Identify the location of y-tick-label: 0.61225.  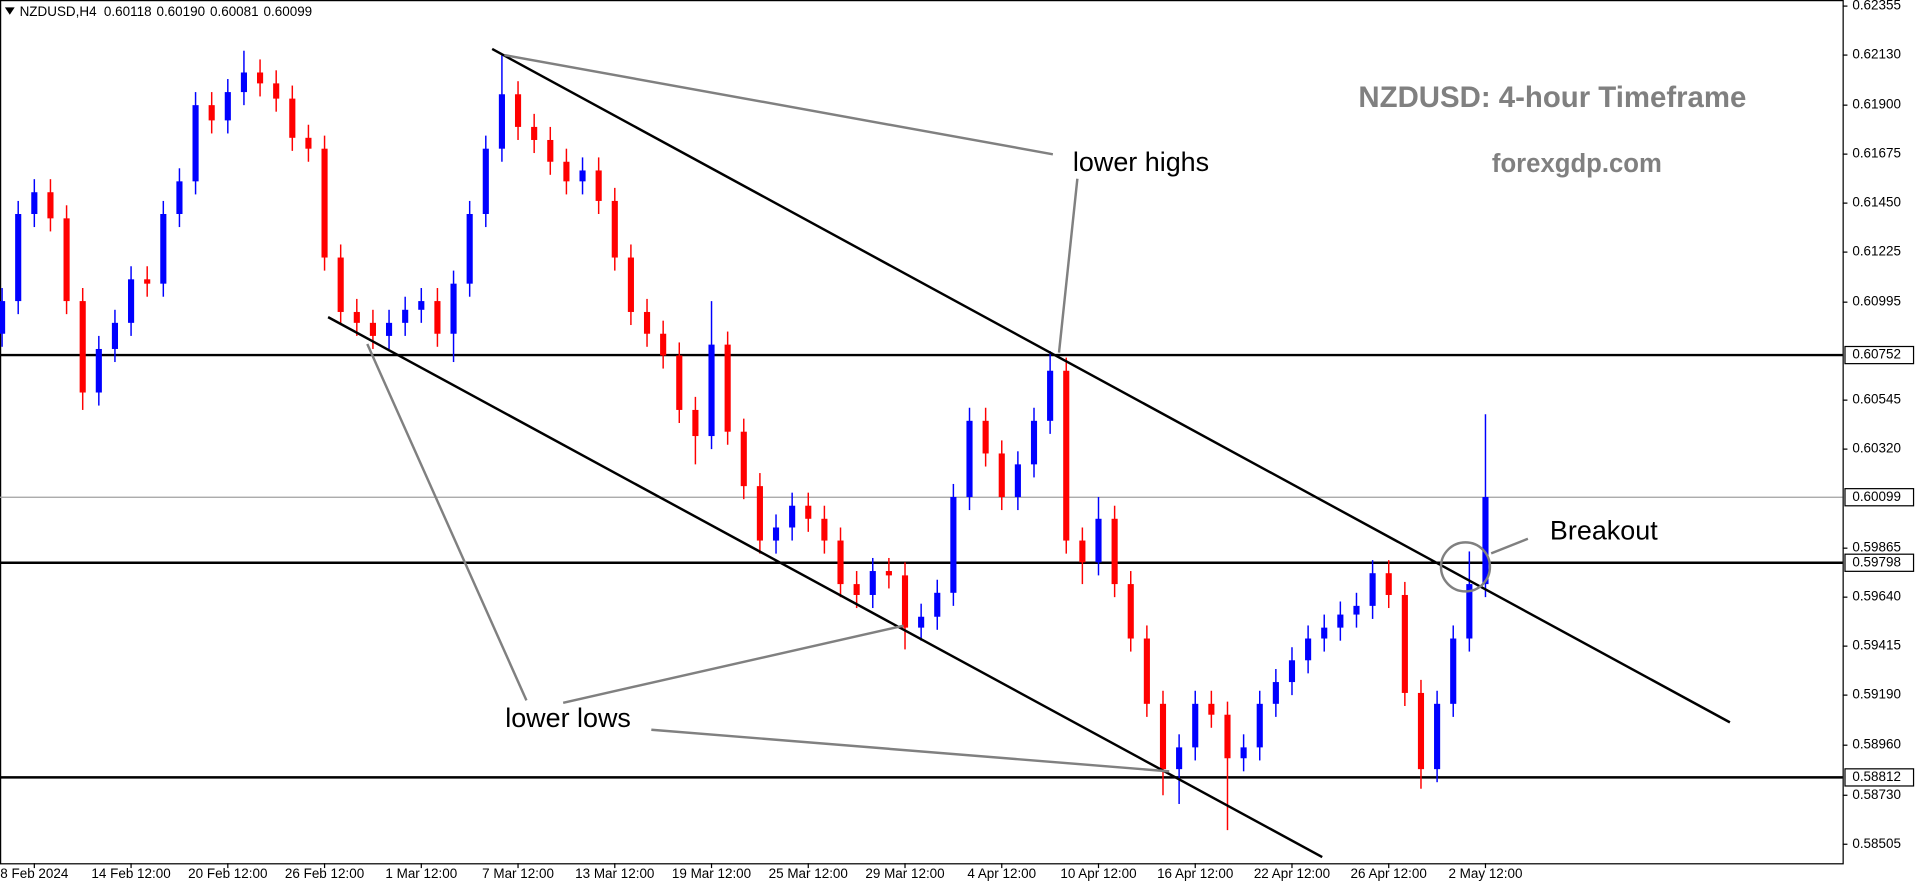
(1876, 251).